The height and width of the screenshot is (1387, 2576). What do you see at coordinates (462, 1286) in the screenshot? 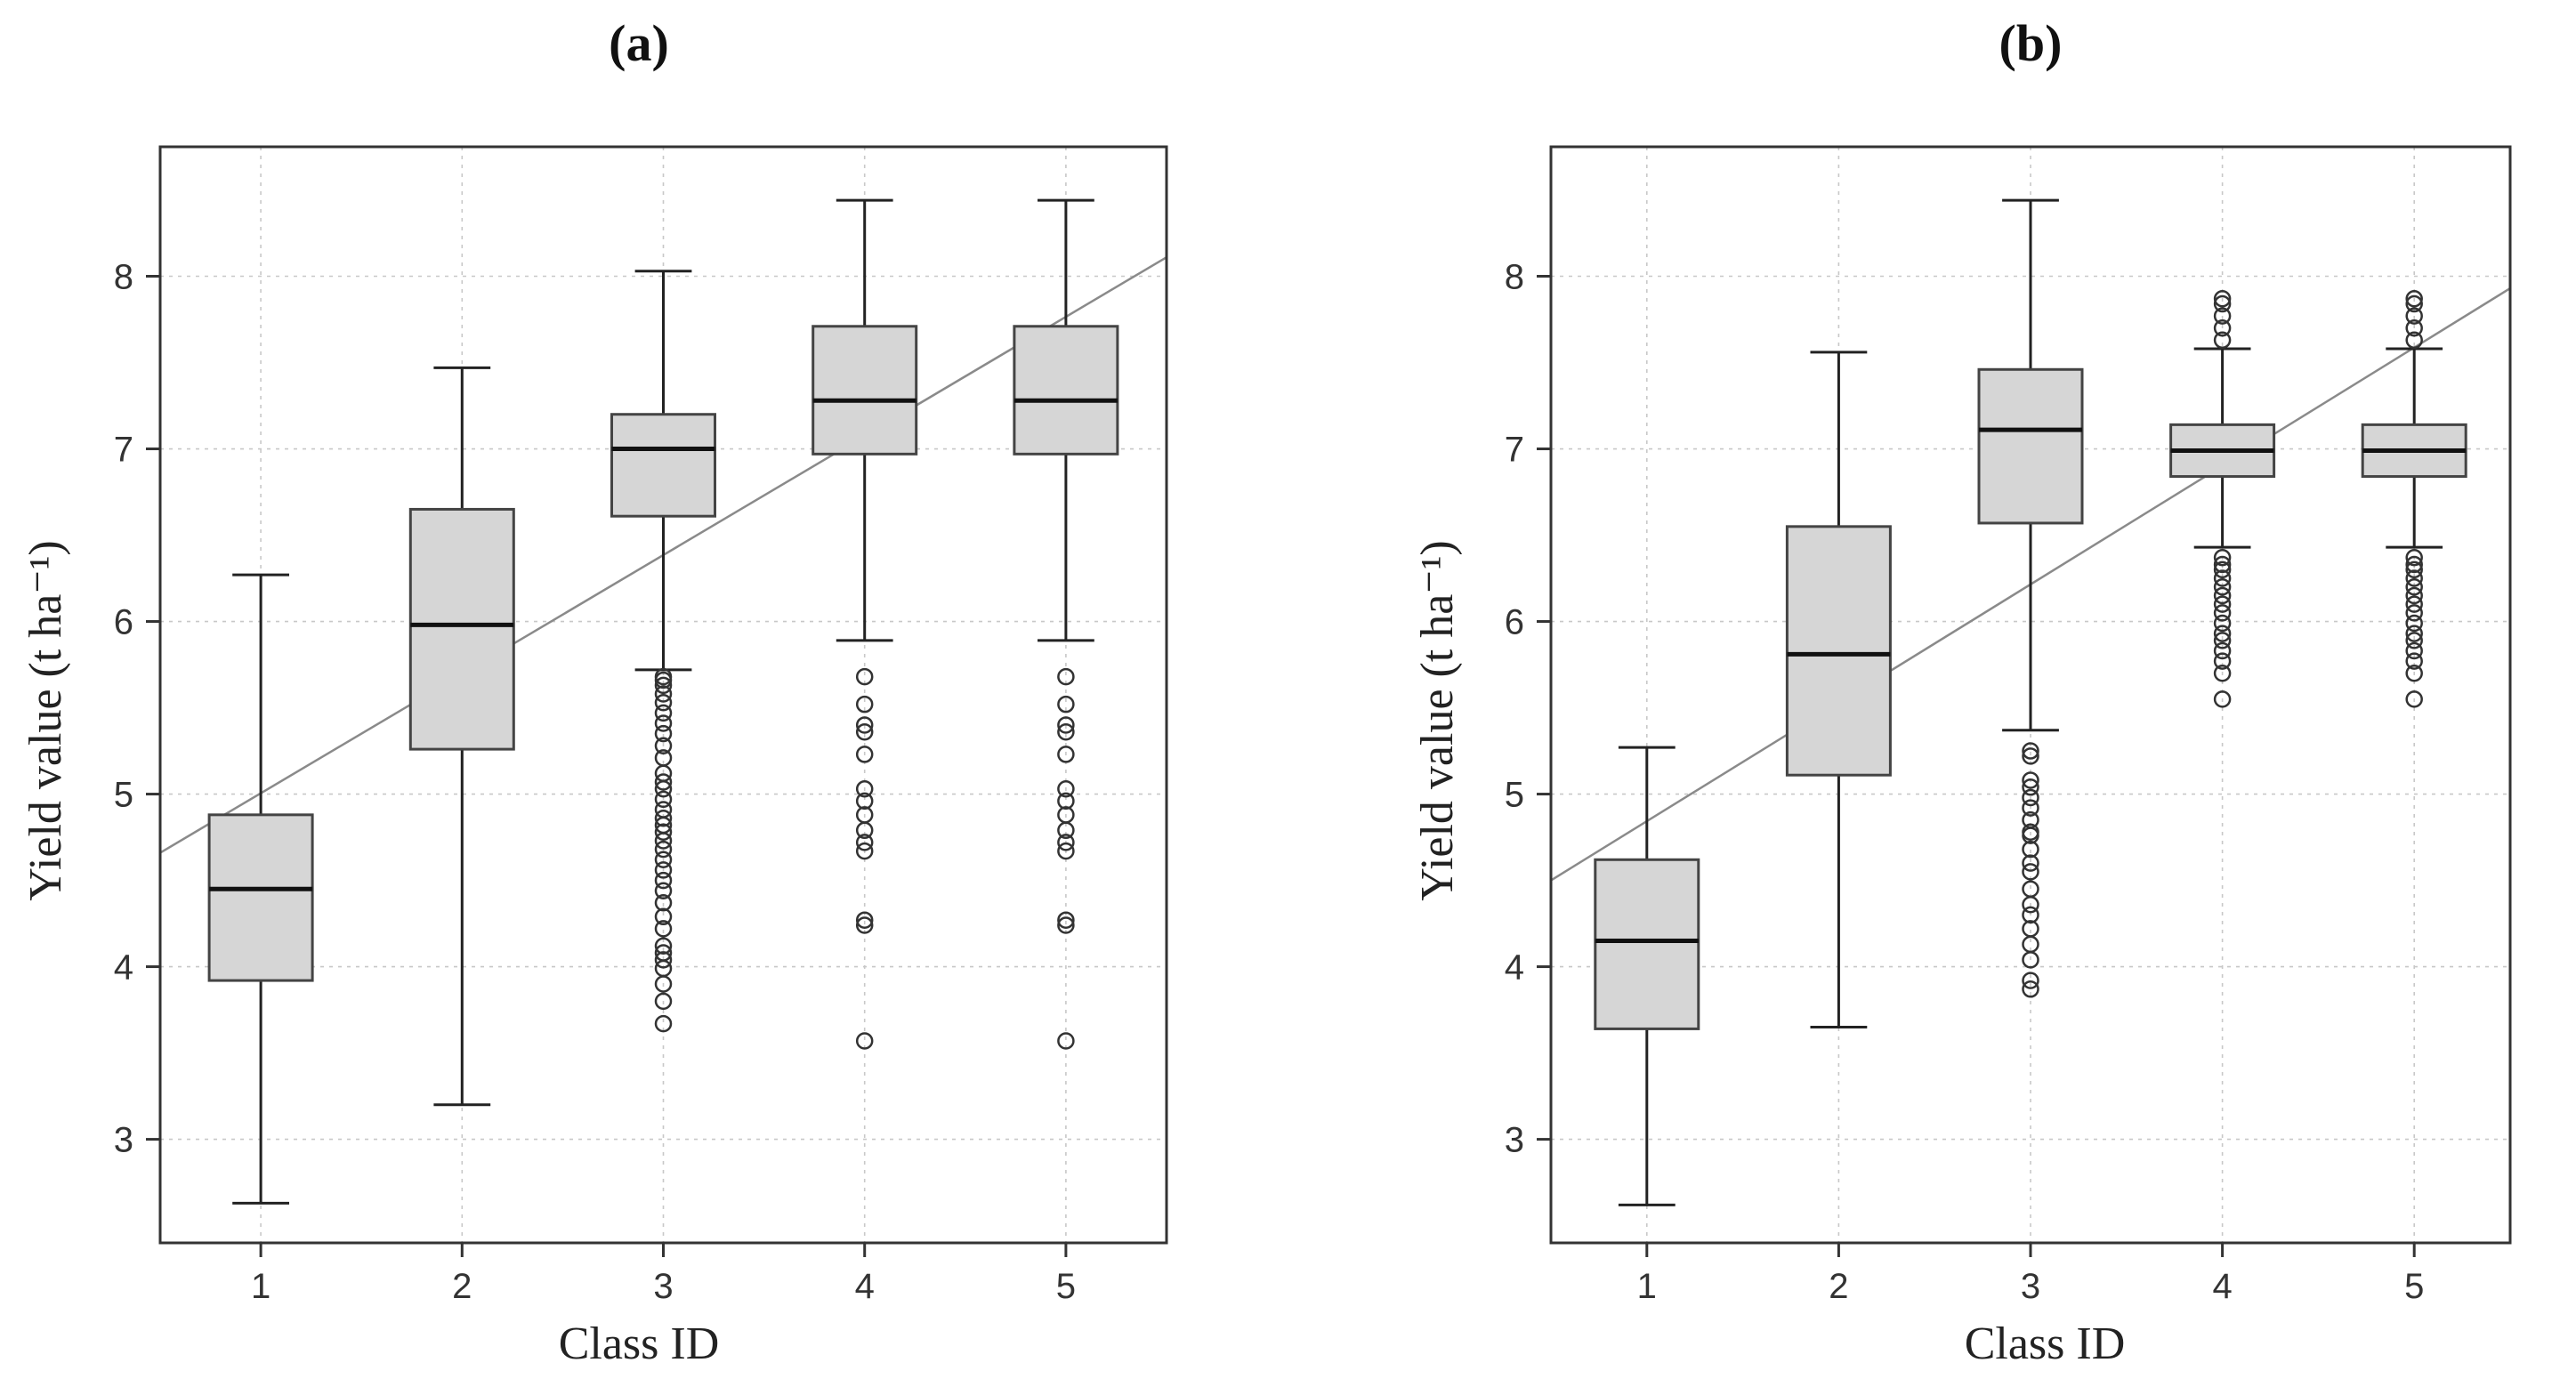
I see `x-tick-label: 2` at bounding box center [462, 1286].